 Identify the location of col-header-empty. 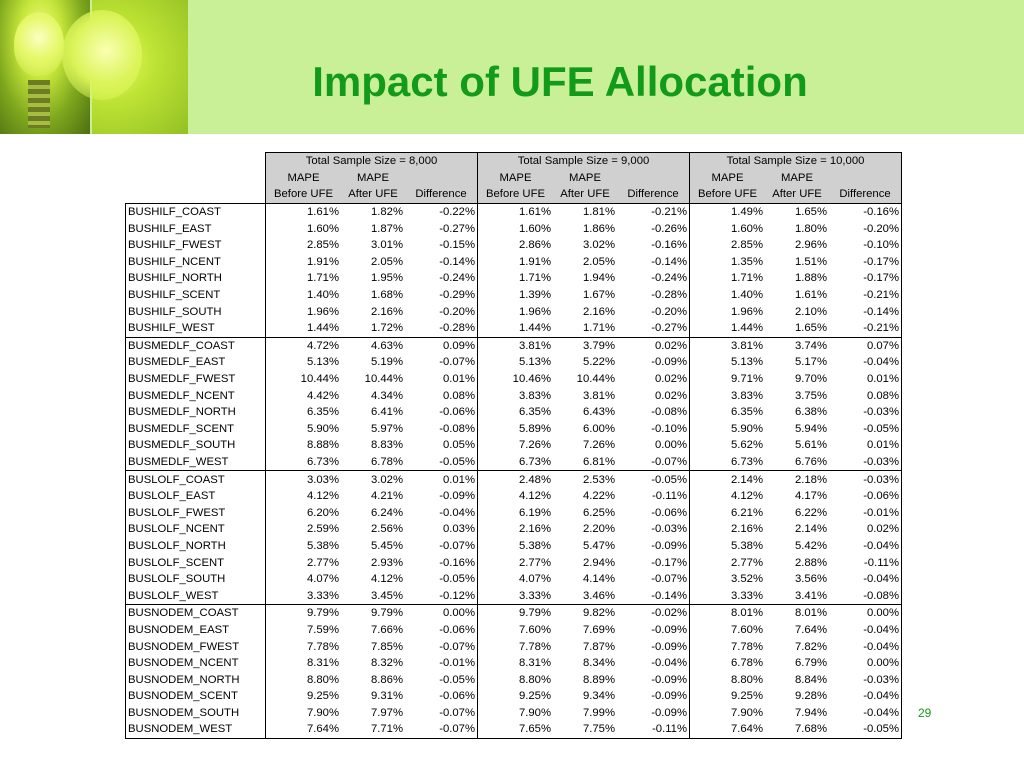
(865, 178).